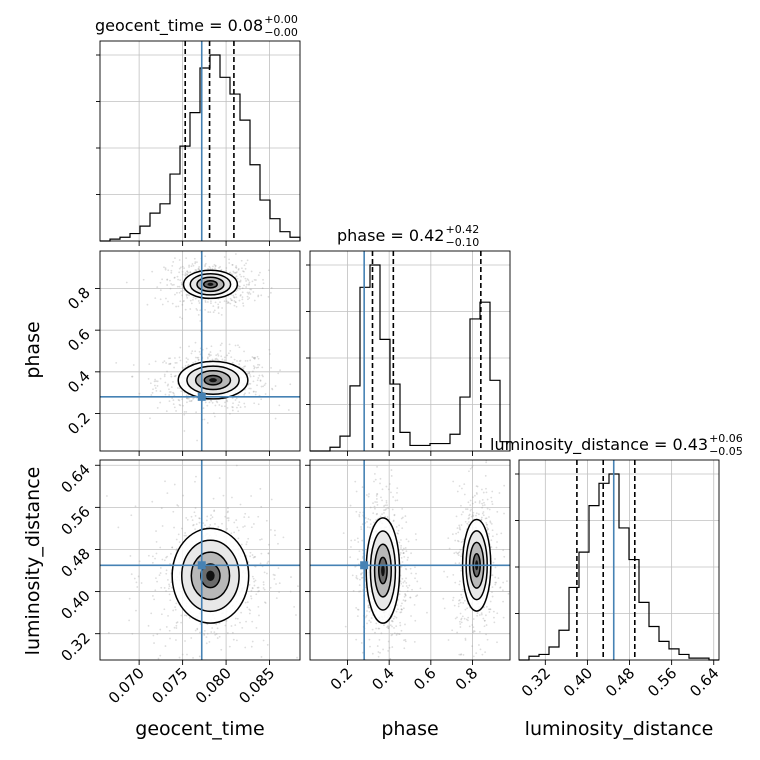 This screenshot has height=760, width=760. Describe the element at coordinates (383, 679) in the screenshot. I see `x-tick-label: 0.4` at that location.